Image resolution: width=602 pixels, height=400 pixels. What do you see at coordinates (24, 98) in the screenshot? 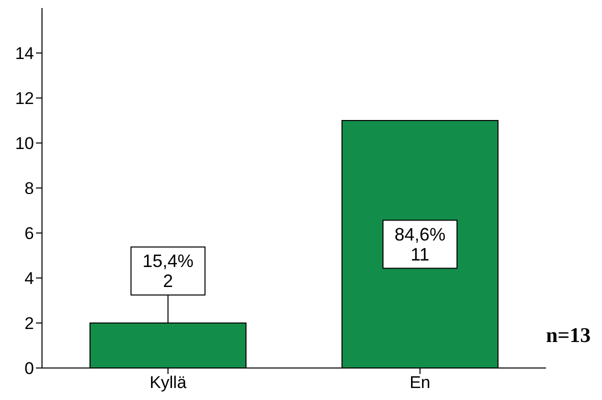
I see `y-tick-label: 12` at bounding box center [24, 98].